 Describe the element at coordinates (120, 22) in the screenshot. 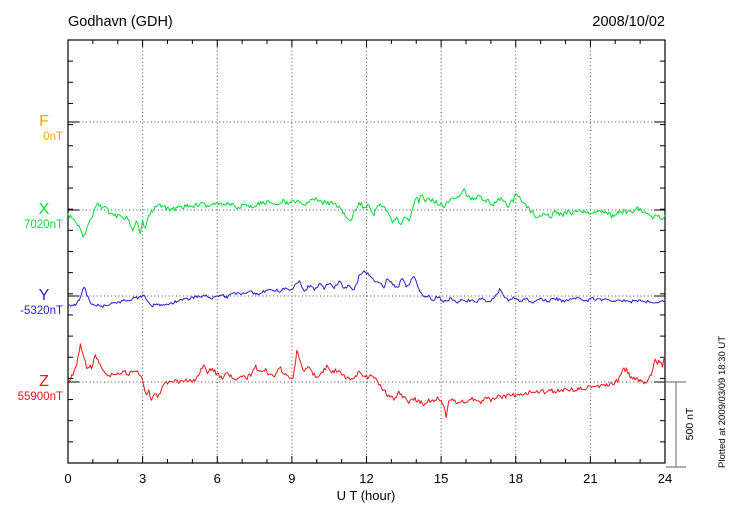

I see `station-title: Godhavn (GDH)` at that location.